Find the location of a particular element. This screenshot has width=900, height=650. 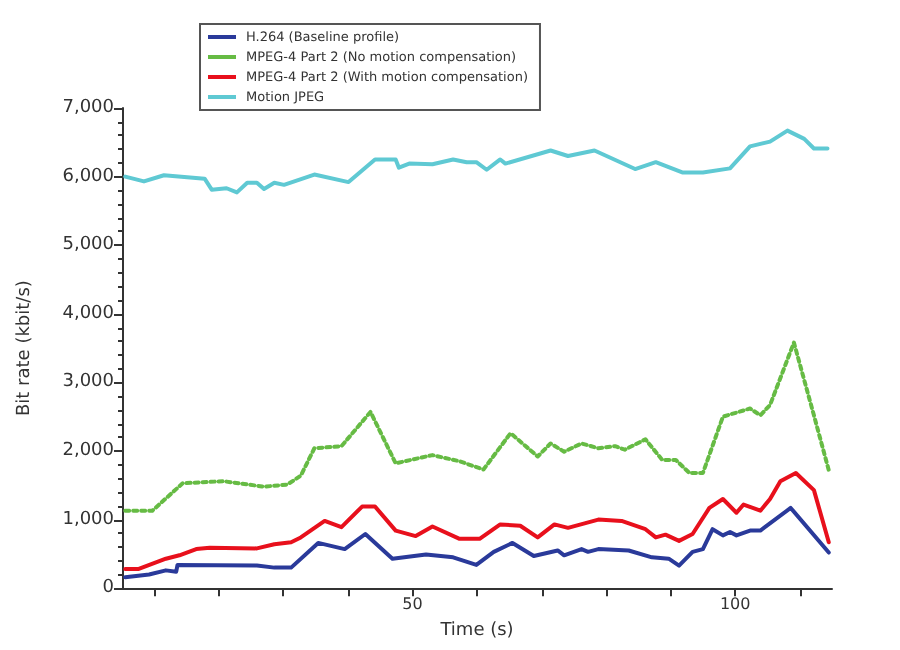

y-tick-label: 3,000 is located at coordinates (88, 382).